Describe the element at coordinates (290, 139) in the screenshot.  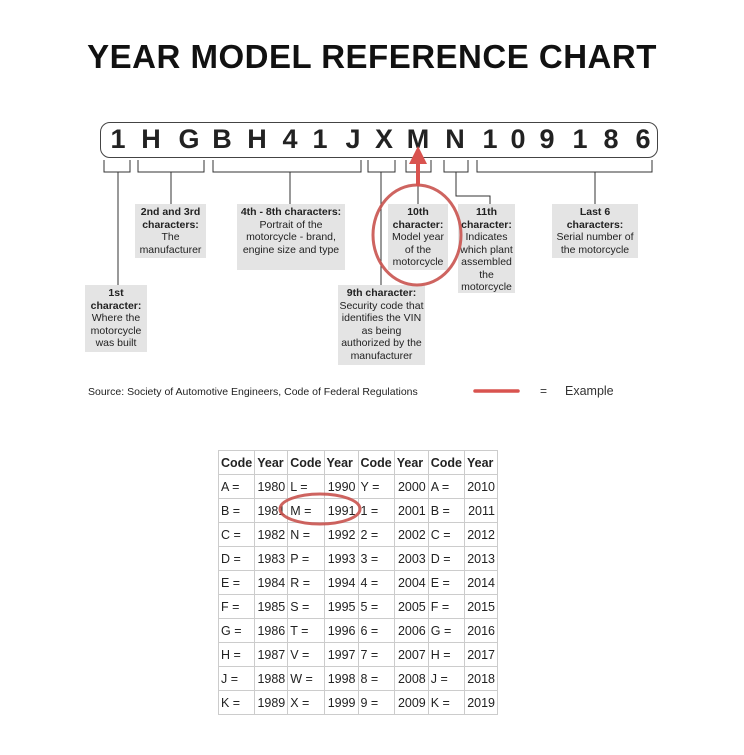
I see `vin-character: 4` at that location.